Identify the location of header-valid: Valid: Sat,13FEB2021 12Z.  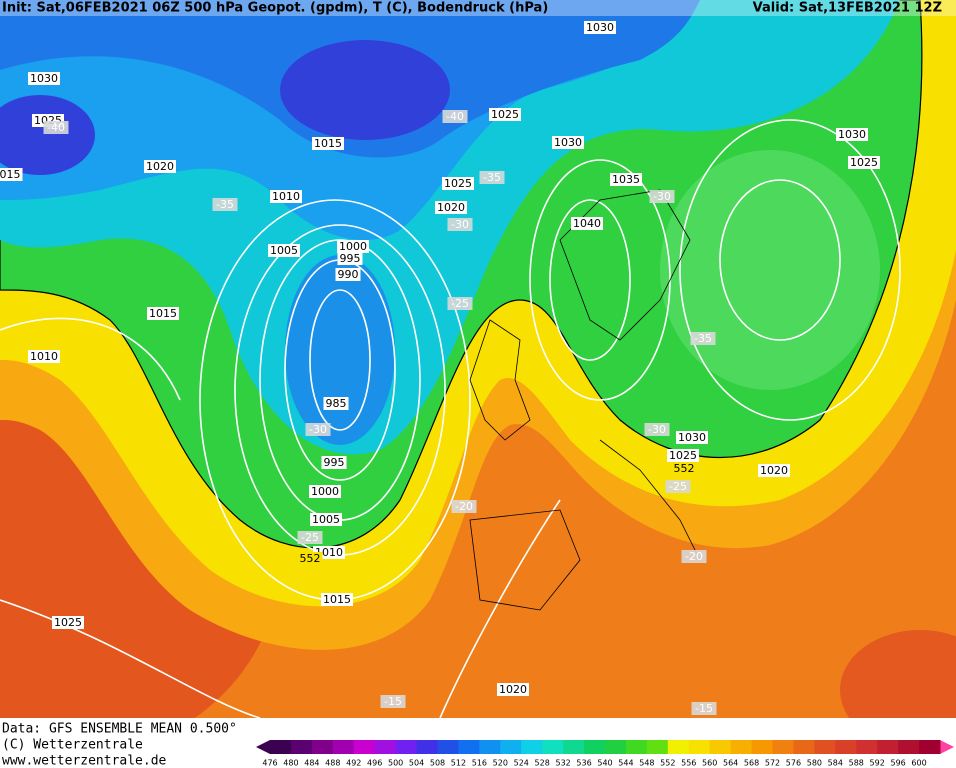
(847, 8).